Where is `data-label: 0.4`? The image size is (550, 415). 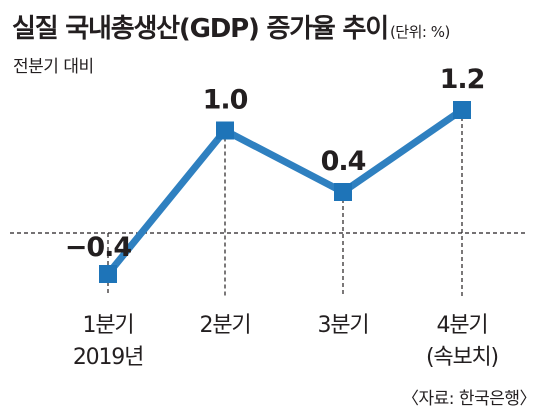 data-label: 0.4 is located at coordinates (343, 161).